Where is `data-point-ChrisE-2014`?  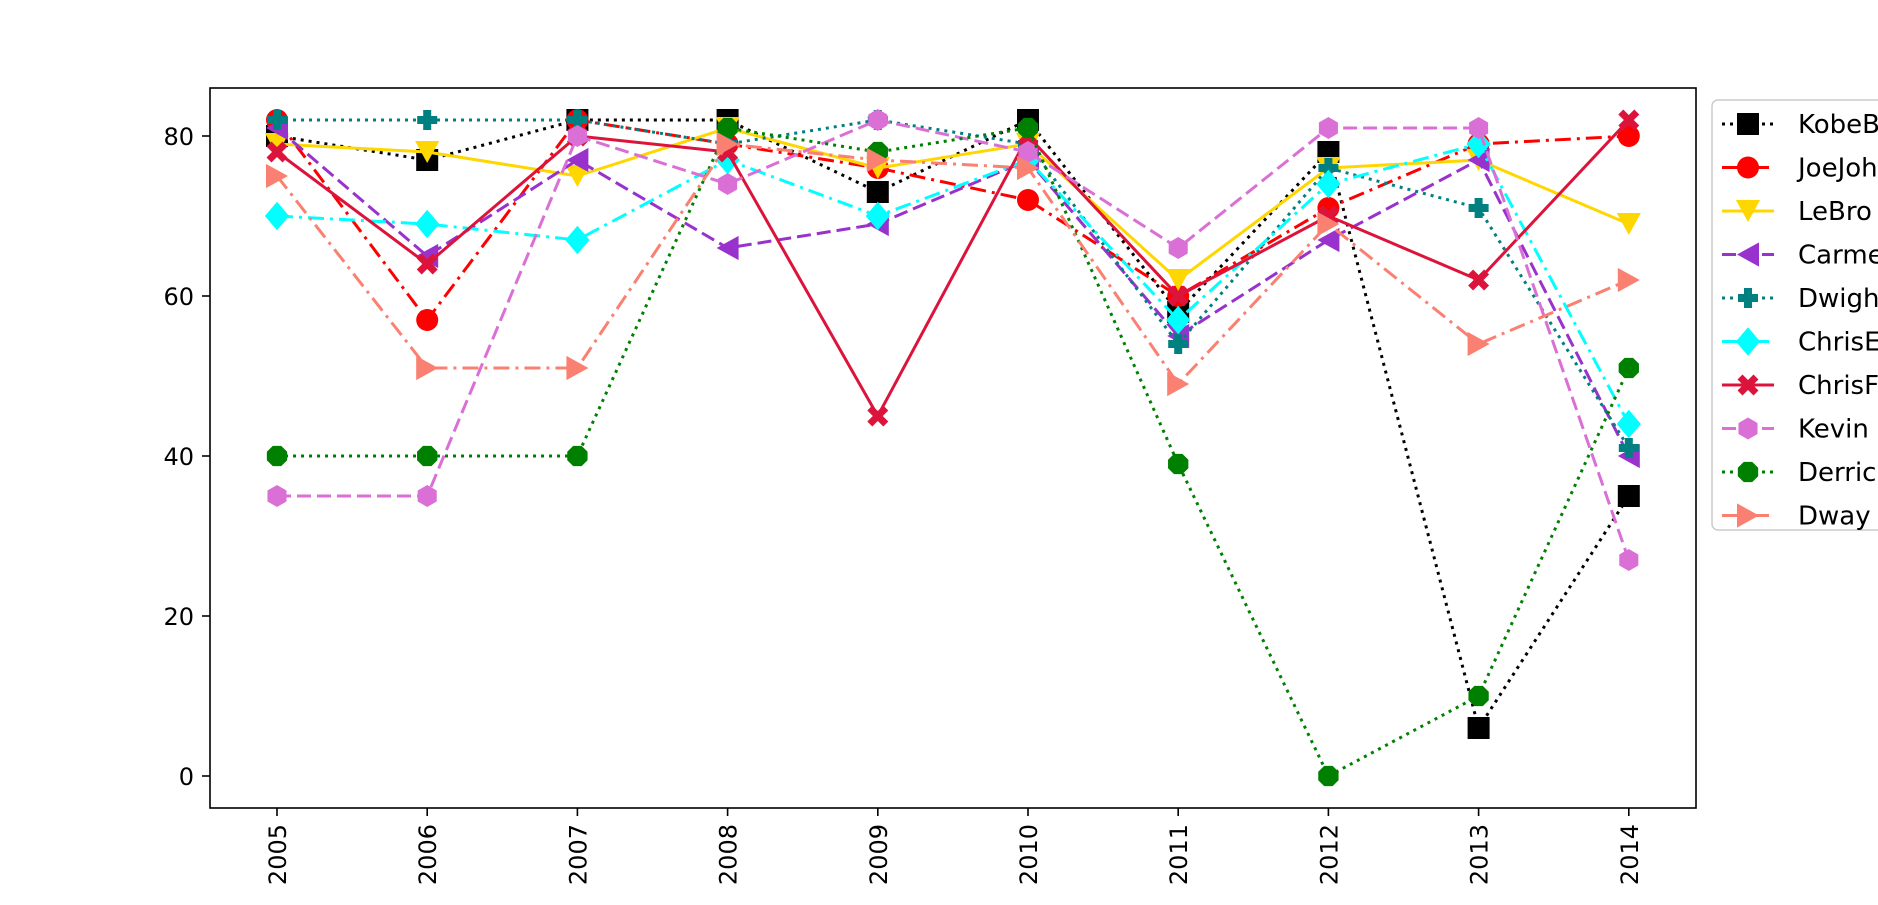
data-point-ChrisE-2014 is located at coordinates (1628, 424).